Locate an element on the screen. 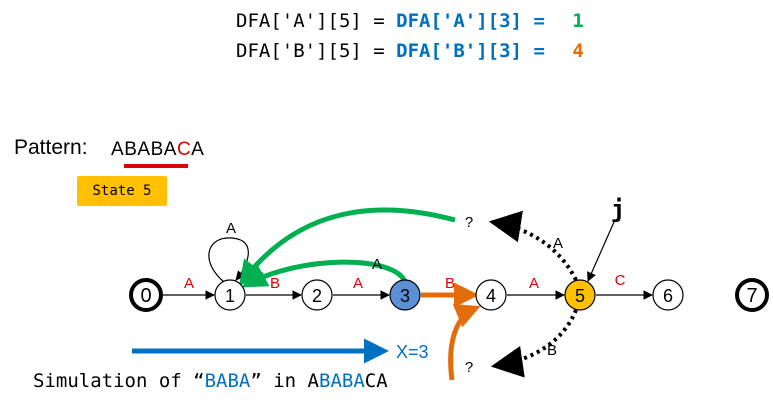 The height and width of the screenshot is (410, 773). state-6-label: 6 is located at coordinates (668, 296).